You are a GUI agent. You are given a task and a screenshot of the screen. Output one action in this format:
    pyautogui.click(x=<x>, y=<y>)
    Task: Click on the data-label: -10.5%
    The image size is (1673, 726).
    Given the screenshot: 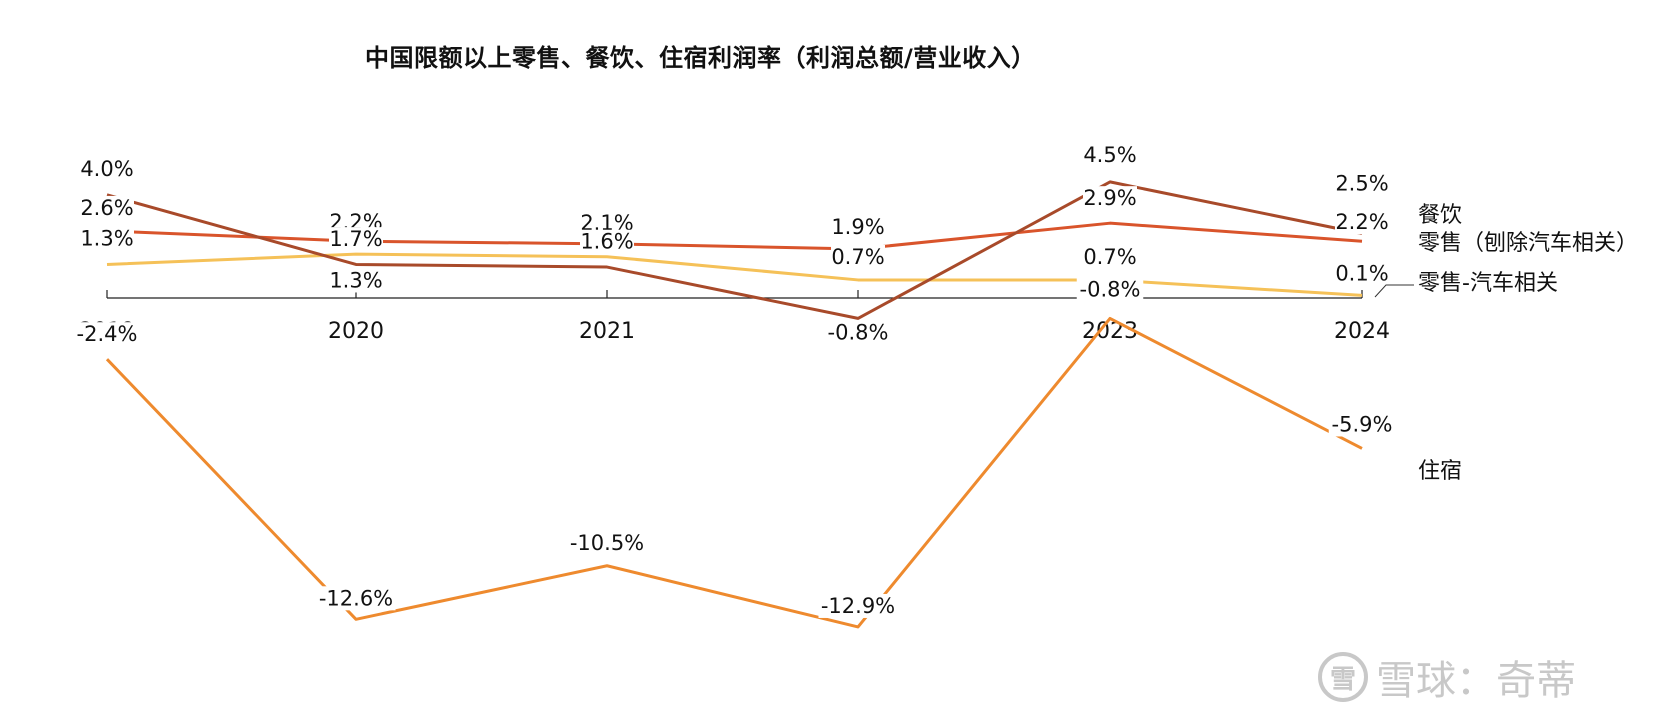 What is the action you would take?
    pyautogui.click(x=607, y=543)
    